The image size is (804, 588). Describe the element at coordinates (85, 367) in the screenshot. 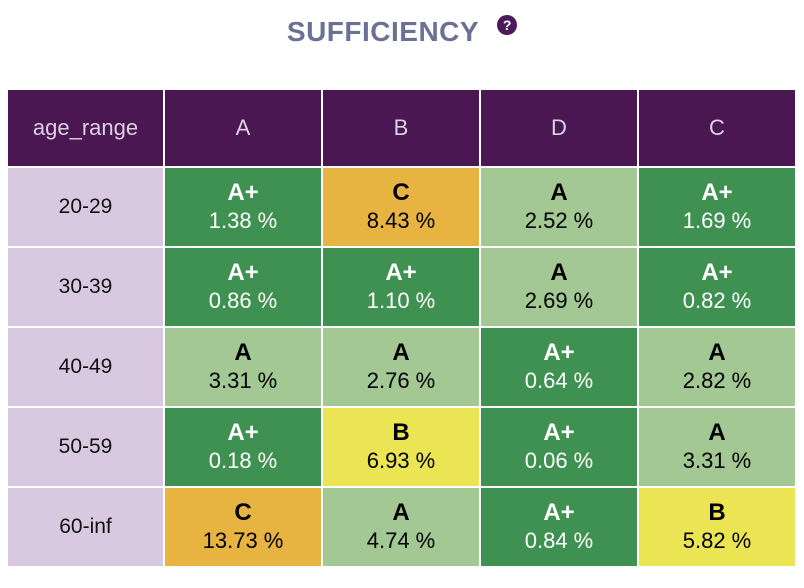

I see `row-label: 40-49` at that location.